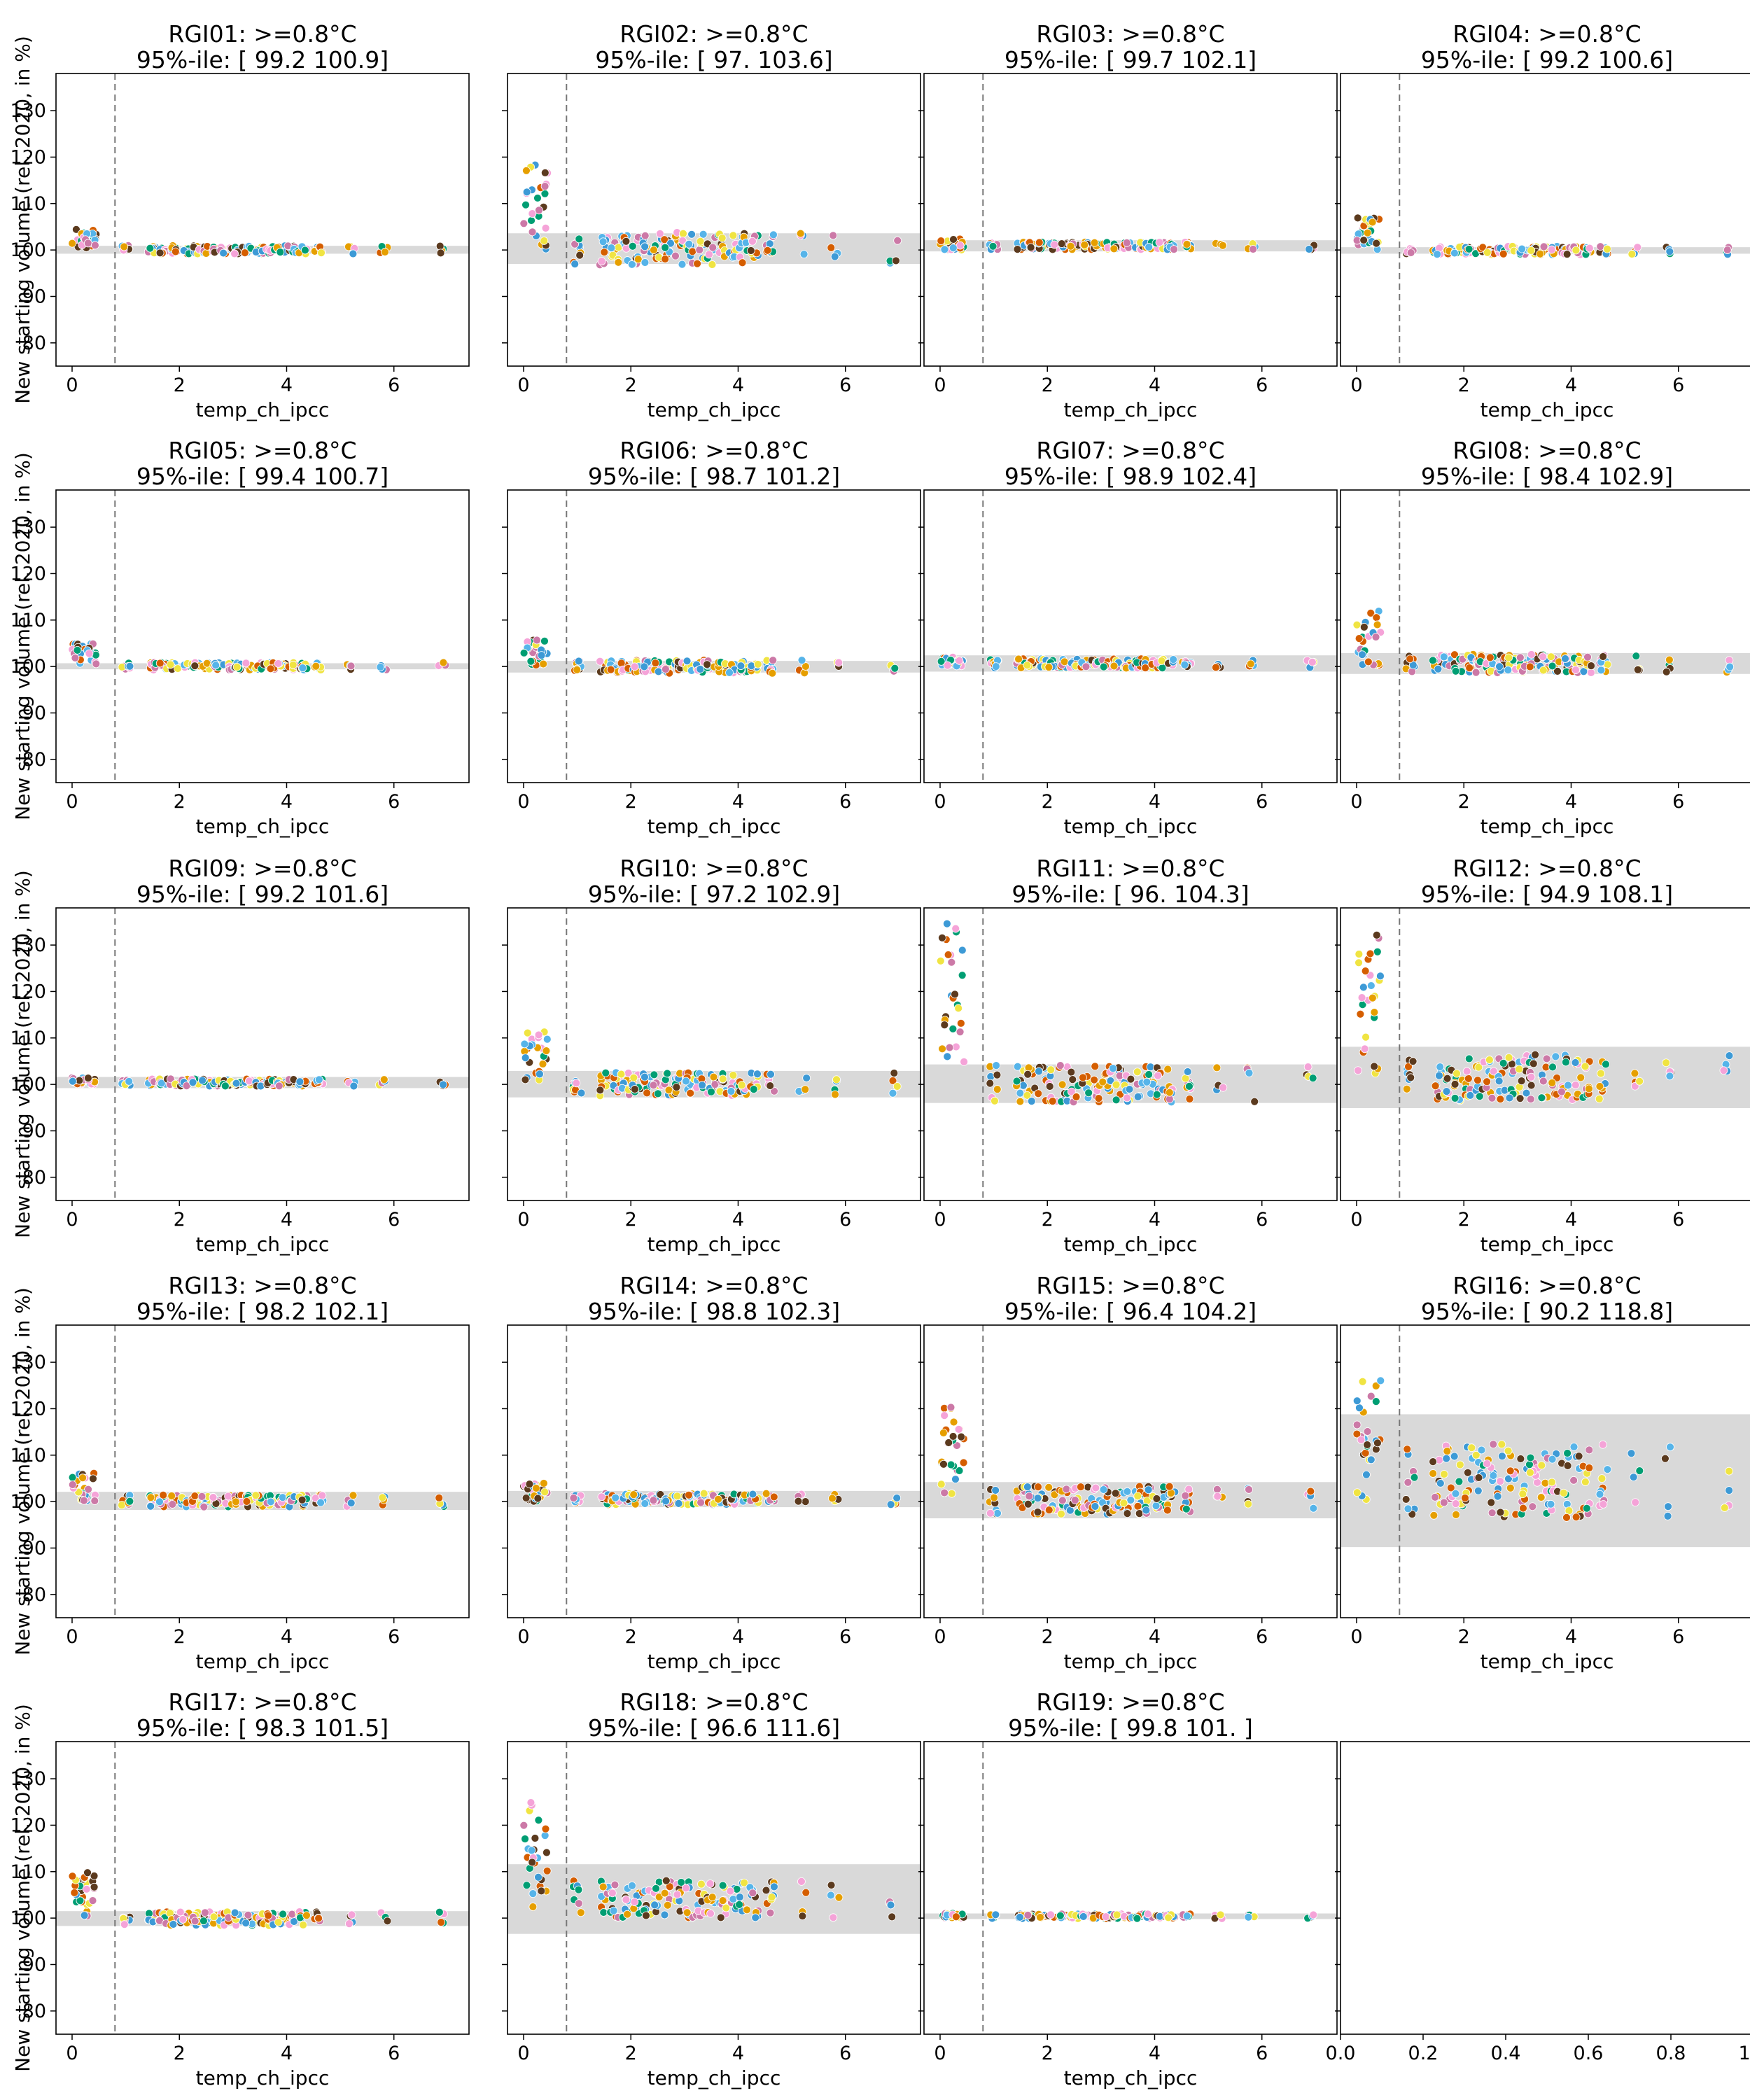 Image resolution: width=1750 pixels, height=2100 pixels. I want to click on y-axis-label: New starting volume (rel. 2020, in %), so click(22, 1054).